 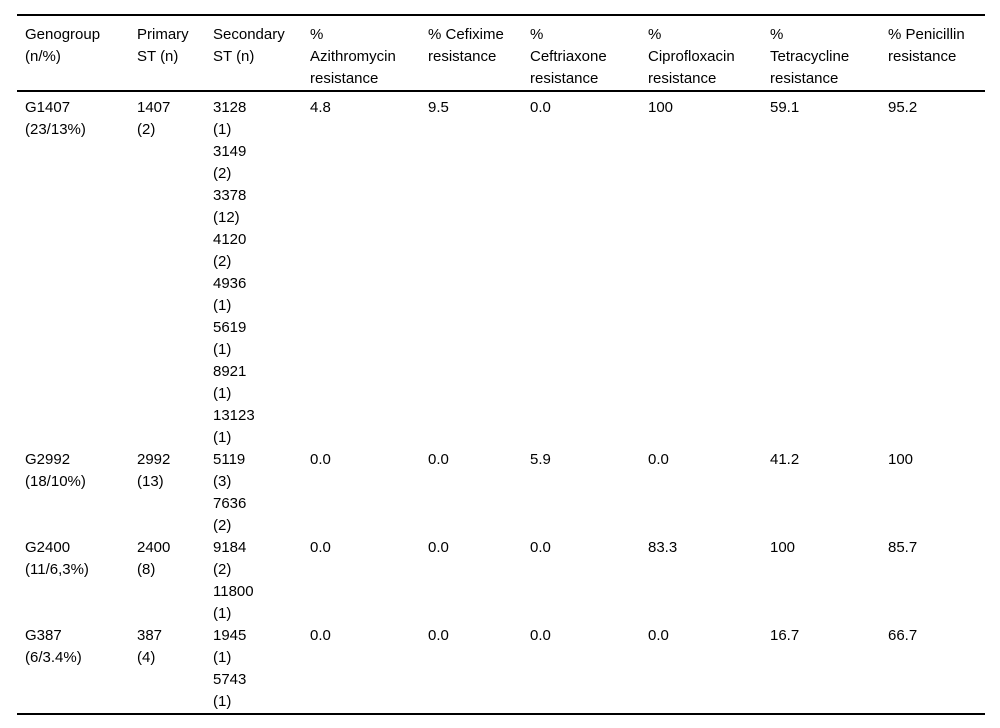 What do you see at coordinates (233, 580) in the screenshot?
I see `table-cell: 9184 (2) 11800 (1)` at bounding box center [233, 580].